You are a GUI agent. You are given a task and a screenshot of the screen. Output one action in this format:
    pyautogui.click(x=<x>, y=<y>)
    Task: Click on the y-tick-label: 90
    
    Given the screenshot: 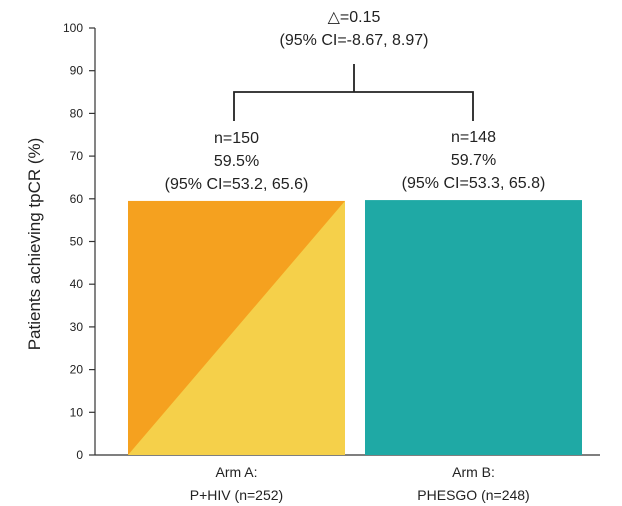 What is the action you would take?
    pyautogui.click(x=77, y=71)
    